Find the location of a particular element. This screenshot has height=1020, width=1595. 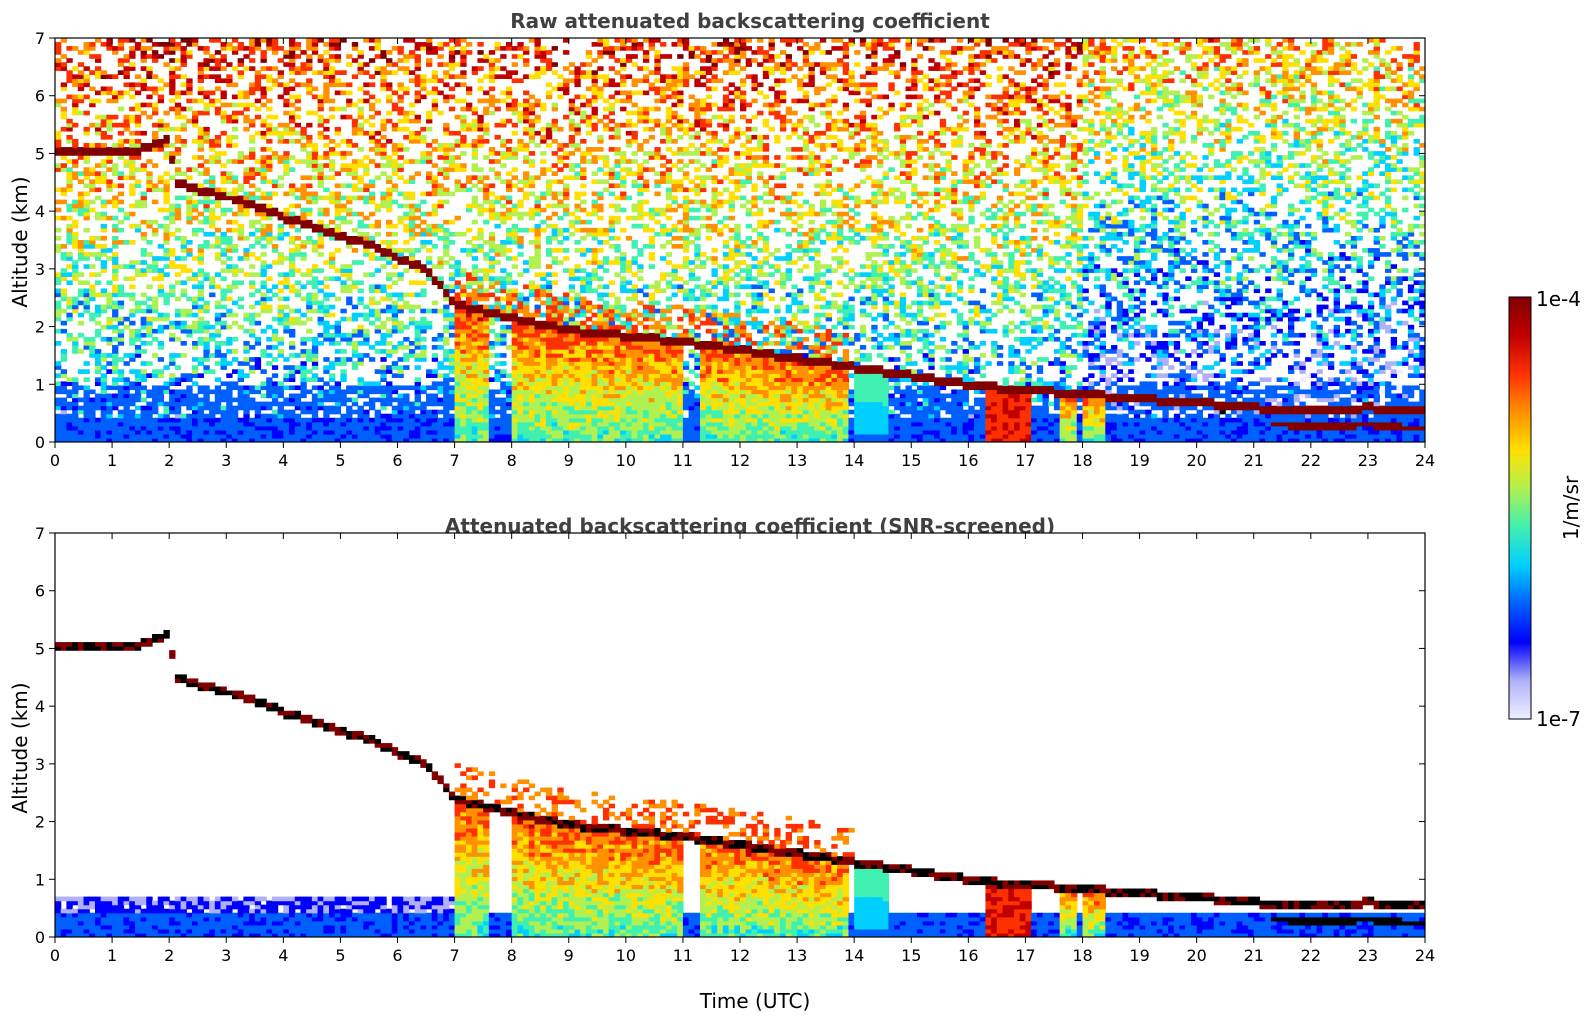

colorbar-ramp is located at coordinates (1520, 508).